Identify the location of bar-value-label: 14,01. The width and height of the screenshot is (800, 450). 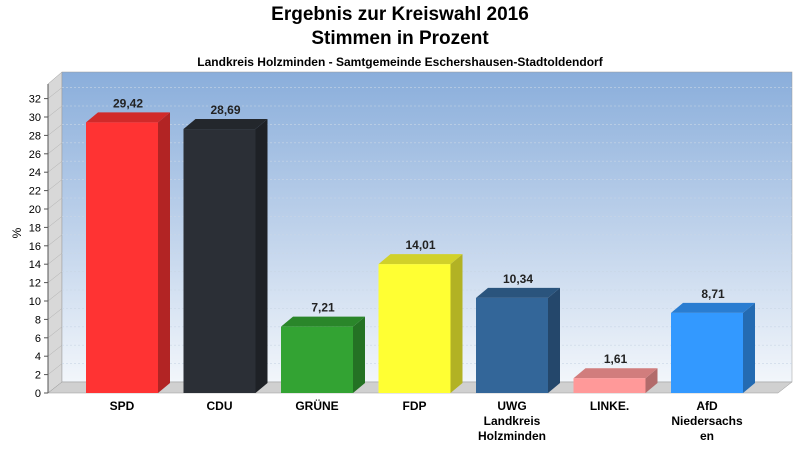
(420, 245).